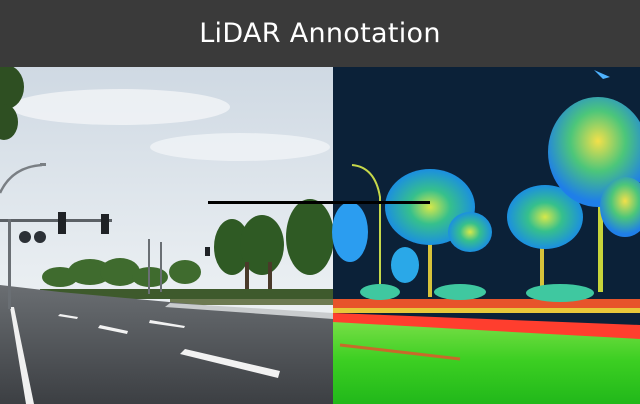 The image size is (640, 404). I want to click on annotation-line, so click(319, 202).